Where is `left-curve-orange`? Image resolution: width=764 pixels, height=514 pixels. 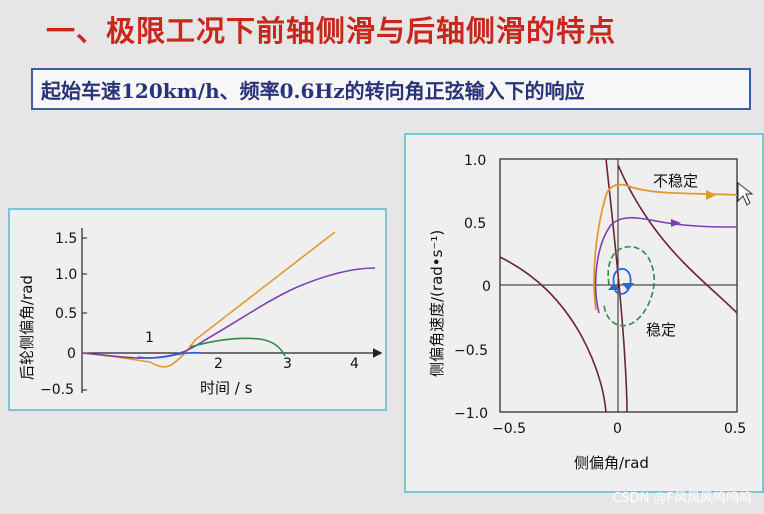 left-curve-orange is located at coordinates (208, 299).